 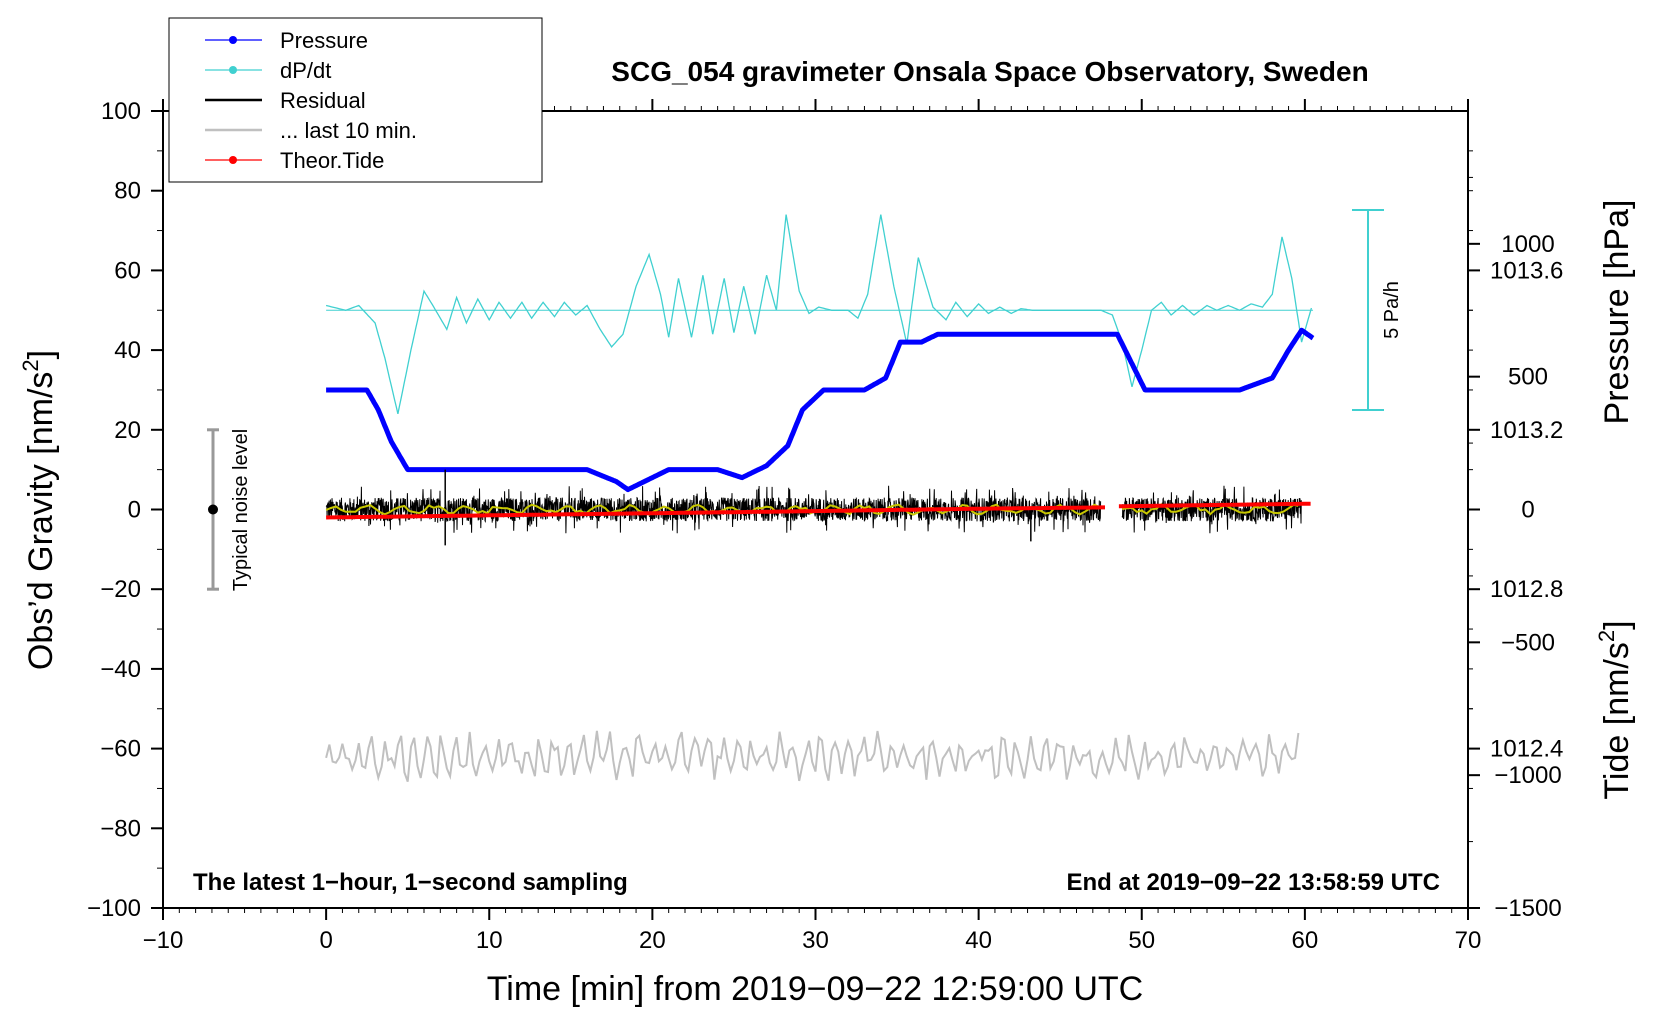 What do you see at coordinates (1526, 430) in the screenshot?
I see `pressure-tick-label-1: 1013.2` at bounding box center [1526, 430].